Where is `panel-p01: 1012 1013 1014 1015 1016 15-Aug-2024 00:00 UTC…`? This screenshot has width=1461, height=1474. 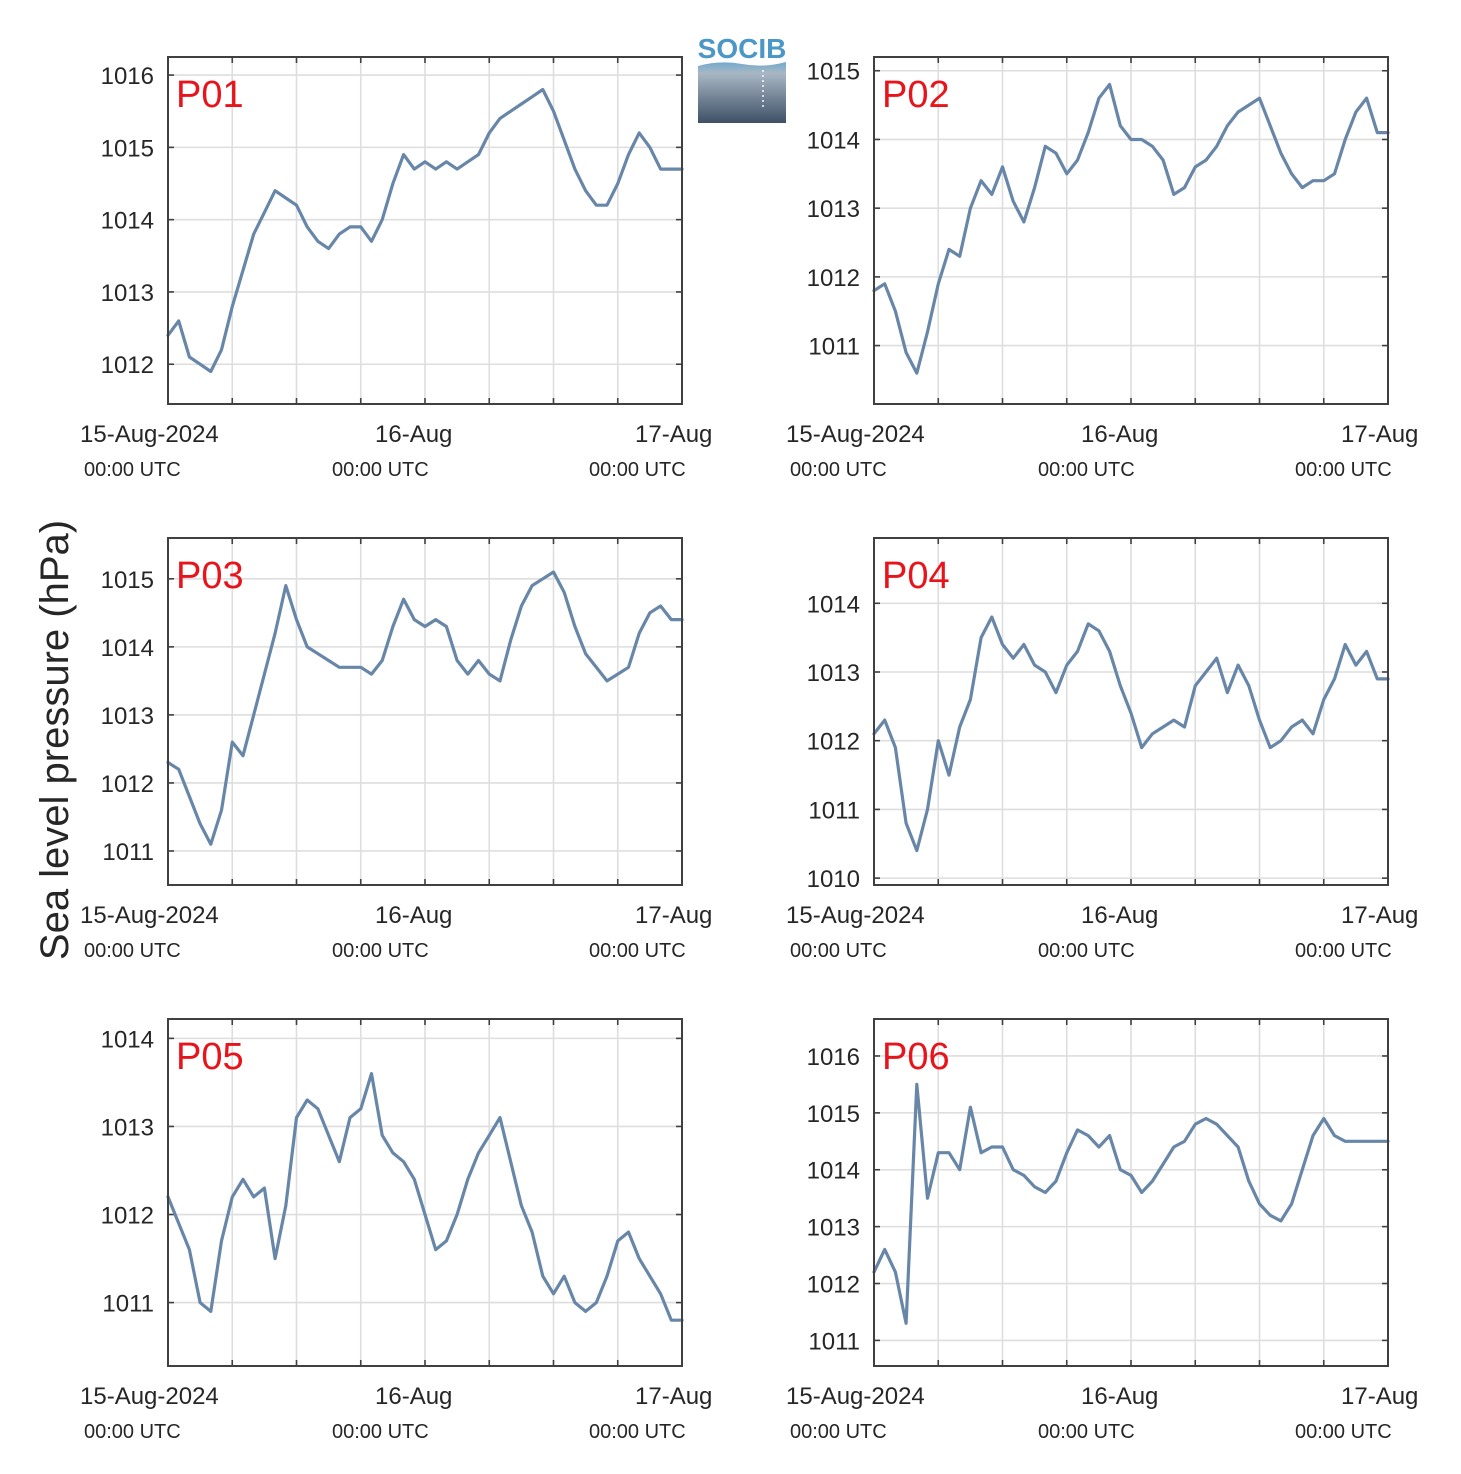 panel-p01: 1012 1013 1014 1015 1016 15-Aug-2024 00:00 UTC… is located at coordinates (396, 268).